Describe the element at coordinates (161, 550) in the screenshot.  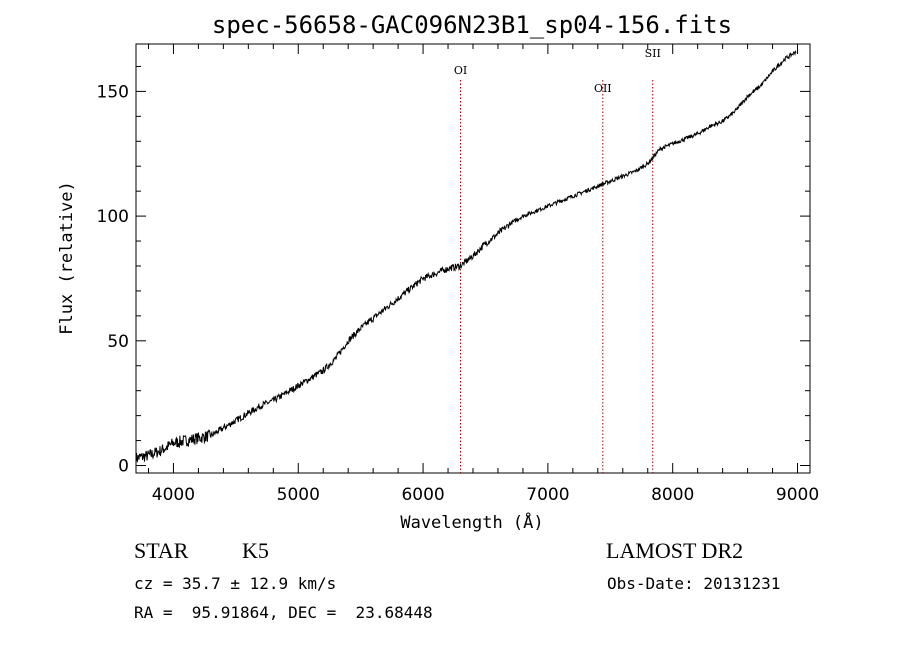
I see `object-class: STAR` at that location.